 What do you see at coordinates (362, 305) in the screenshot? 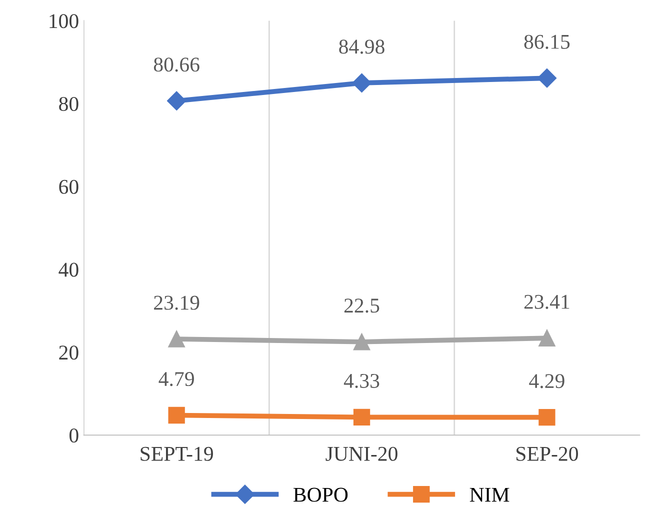
I see `data-label: 22.5` at bounding box center [362, 305].